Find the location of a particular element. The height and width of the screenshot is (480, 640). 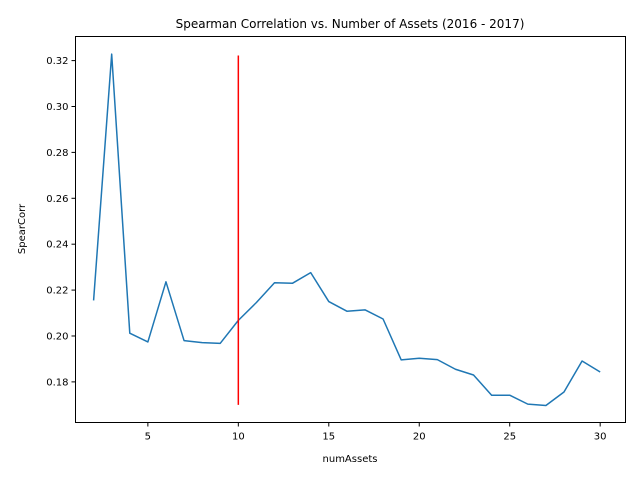

x-tick-label: 10 is located at coordinates (238, 437).